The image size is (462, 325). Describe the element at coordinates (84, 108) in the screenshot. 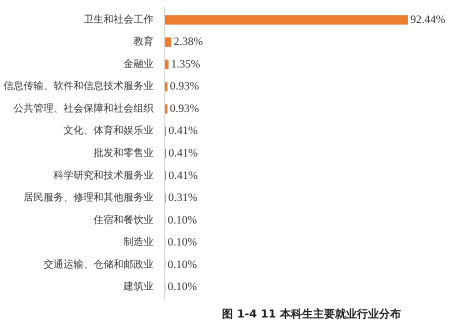

I see `y-tick-label: 公共管理、社会保障和社会组织` at that location.